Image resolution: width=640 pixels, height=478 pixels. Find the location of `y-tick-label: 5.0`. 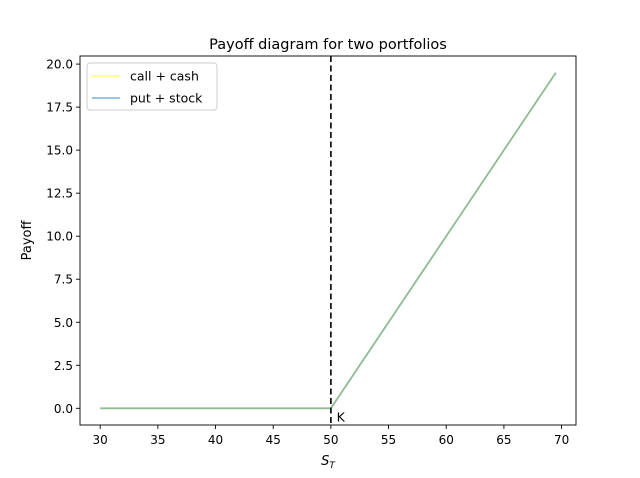

y-tick-label: 5.0 is located at coordinates (63, 323).